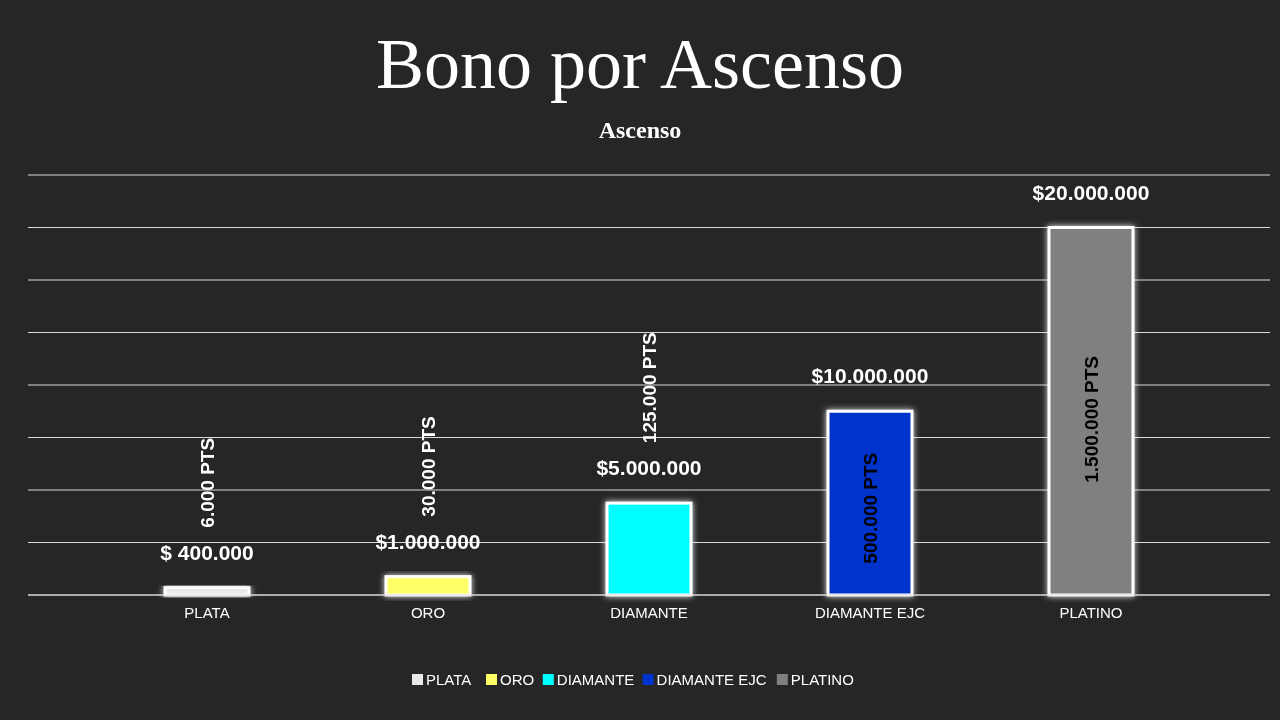 The width and height of the screenshot is (1280, 720). What do you see at coordinates (870, 376) in the screenshot?
I see `data-label: $10.000.000` at bounding box center [870, 376].